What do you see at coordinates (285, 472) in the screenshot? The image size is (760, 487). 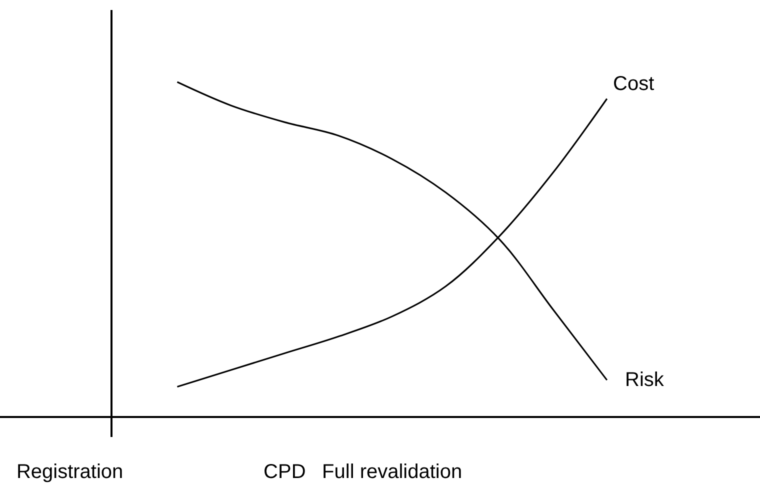 I see `x-tick-label: CPD` at bounding box center [285, 472].